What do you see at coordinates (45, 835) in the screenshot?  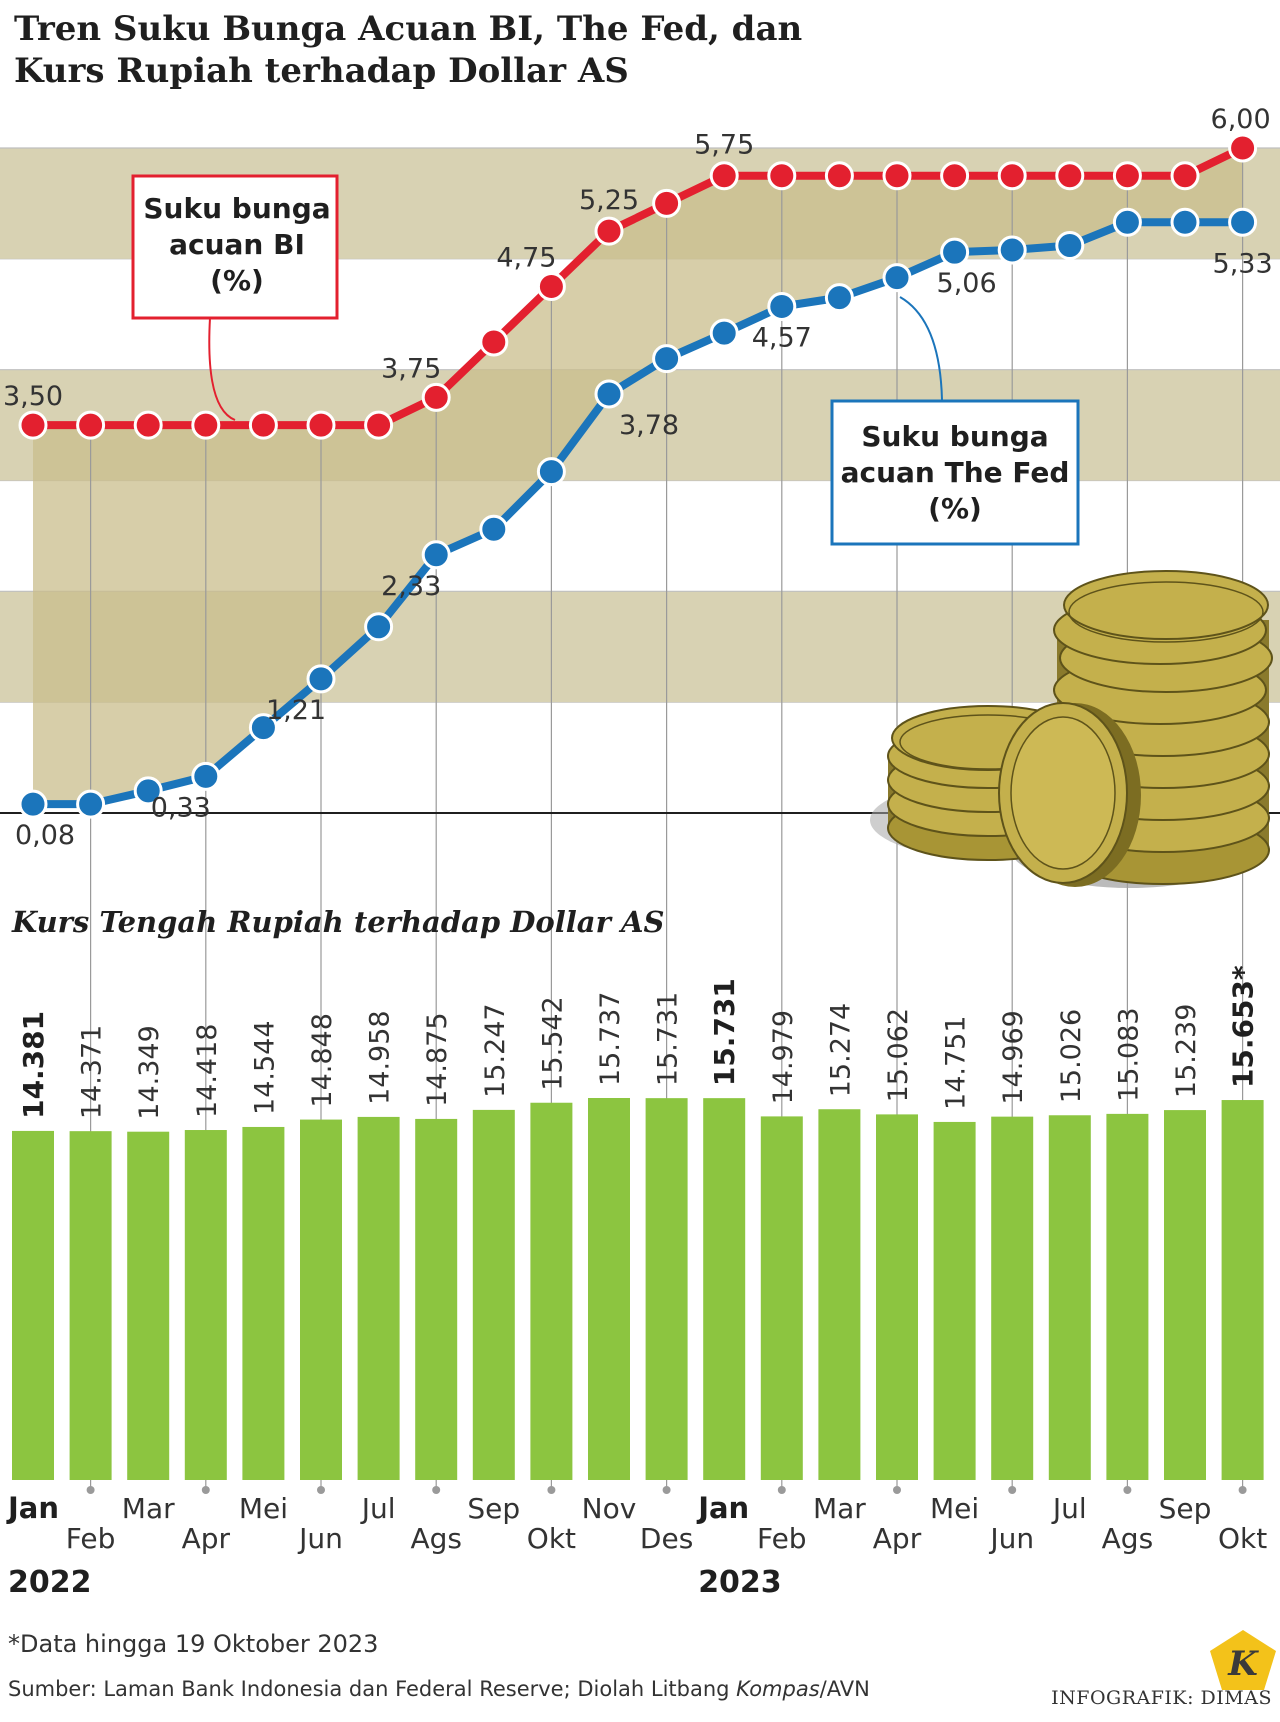 I see `series-1-label: 0,08` at bounding box center [45, 835].